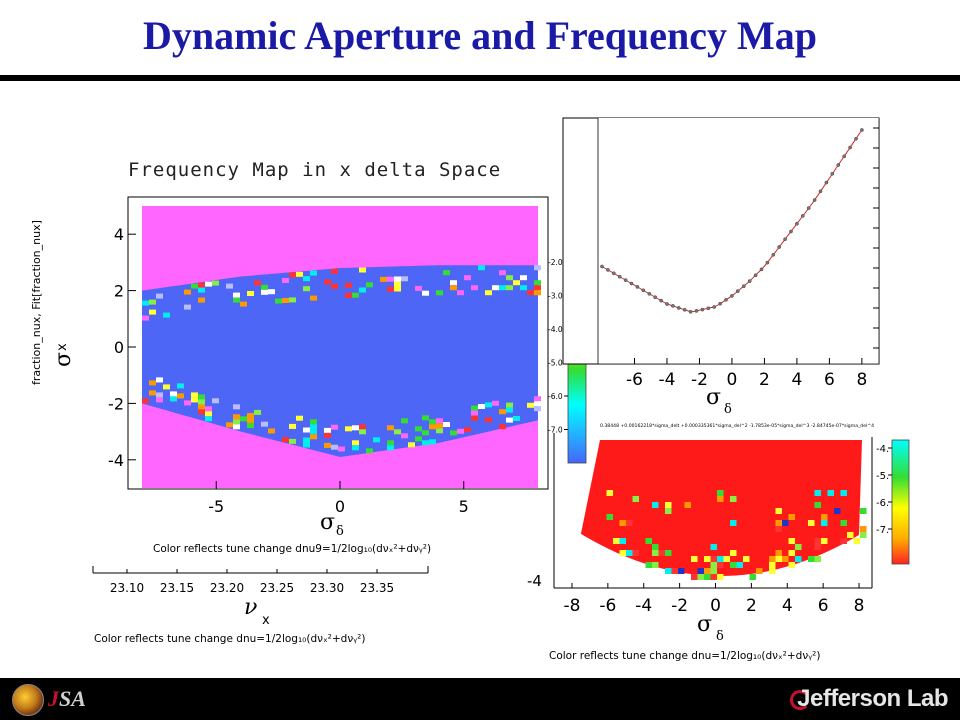 The height and width of the screenshot is (720, 960). Describe the element at coordinates (555, 296) in the screenshot. I see `colorbar-tick-label: -3.0` at that location.